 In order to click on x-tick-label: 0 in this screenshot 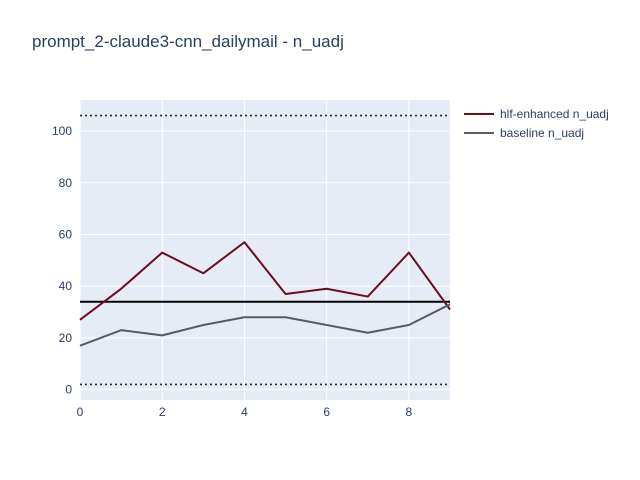, I will do `click(80, 412)`.